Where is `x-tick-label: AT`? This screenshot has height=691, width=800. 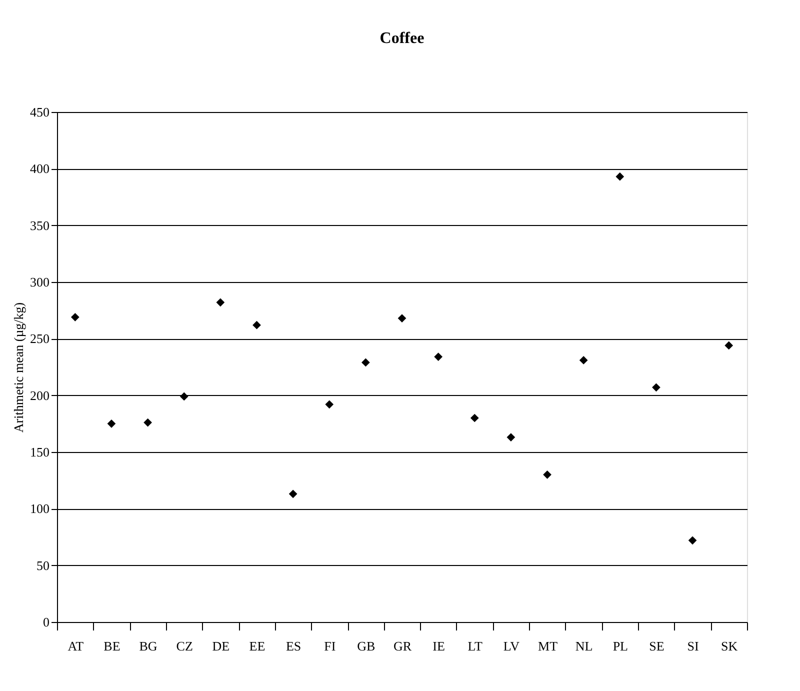 x-tick-label: AT is located at coordinates (76, 646).